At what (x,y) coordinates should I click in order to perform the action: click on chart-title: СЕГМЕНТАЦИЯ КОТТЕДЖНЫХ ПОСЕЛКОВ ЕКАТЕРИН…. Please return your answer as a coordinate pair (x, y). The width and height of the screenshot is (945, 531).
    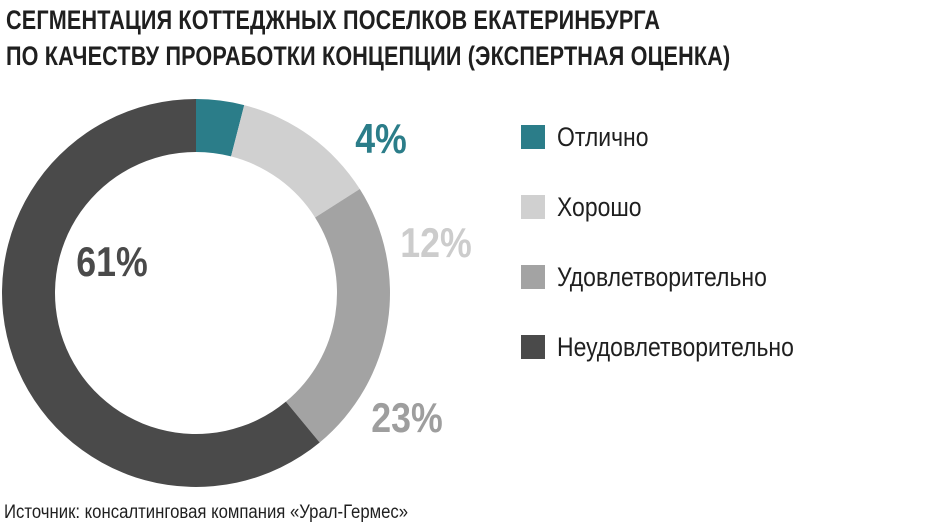
    Looking at the image, I should click on (368, 38).